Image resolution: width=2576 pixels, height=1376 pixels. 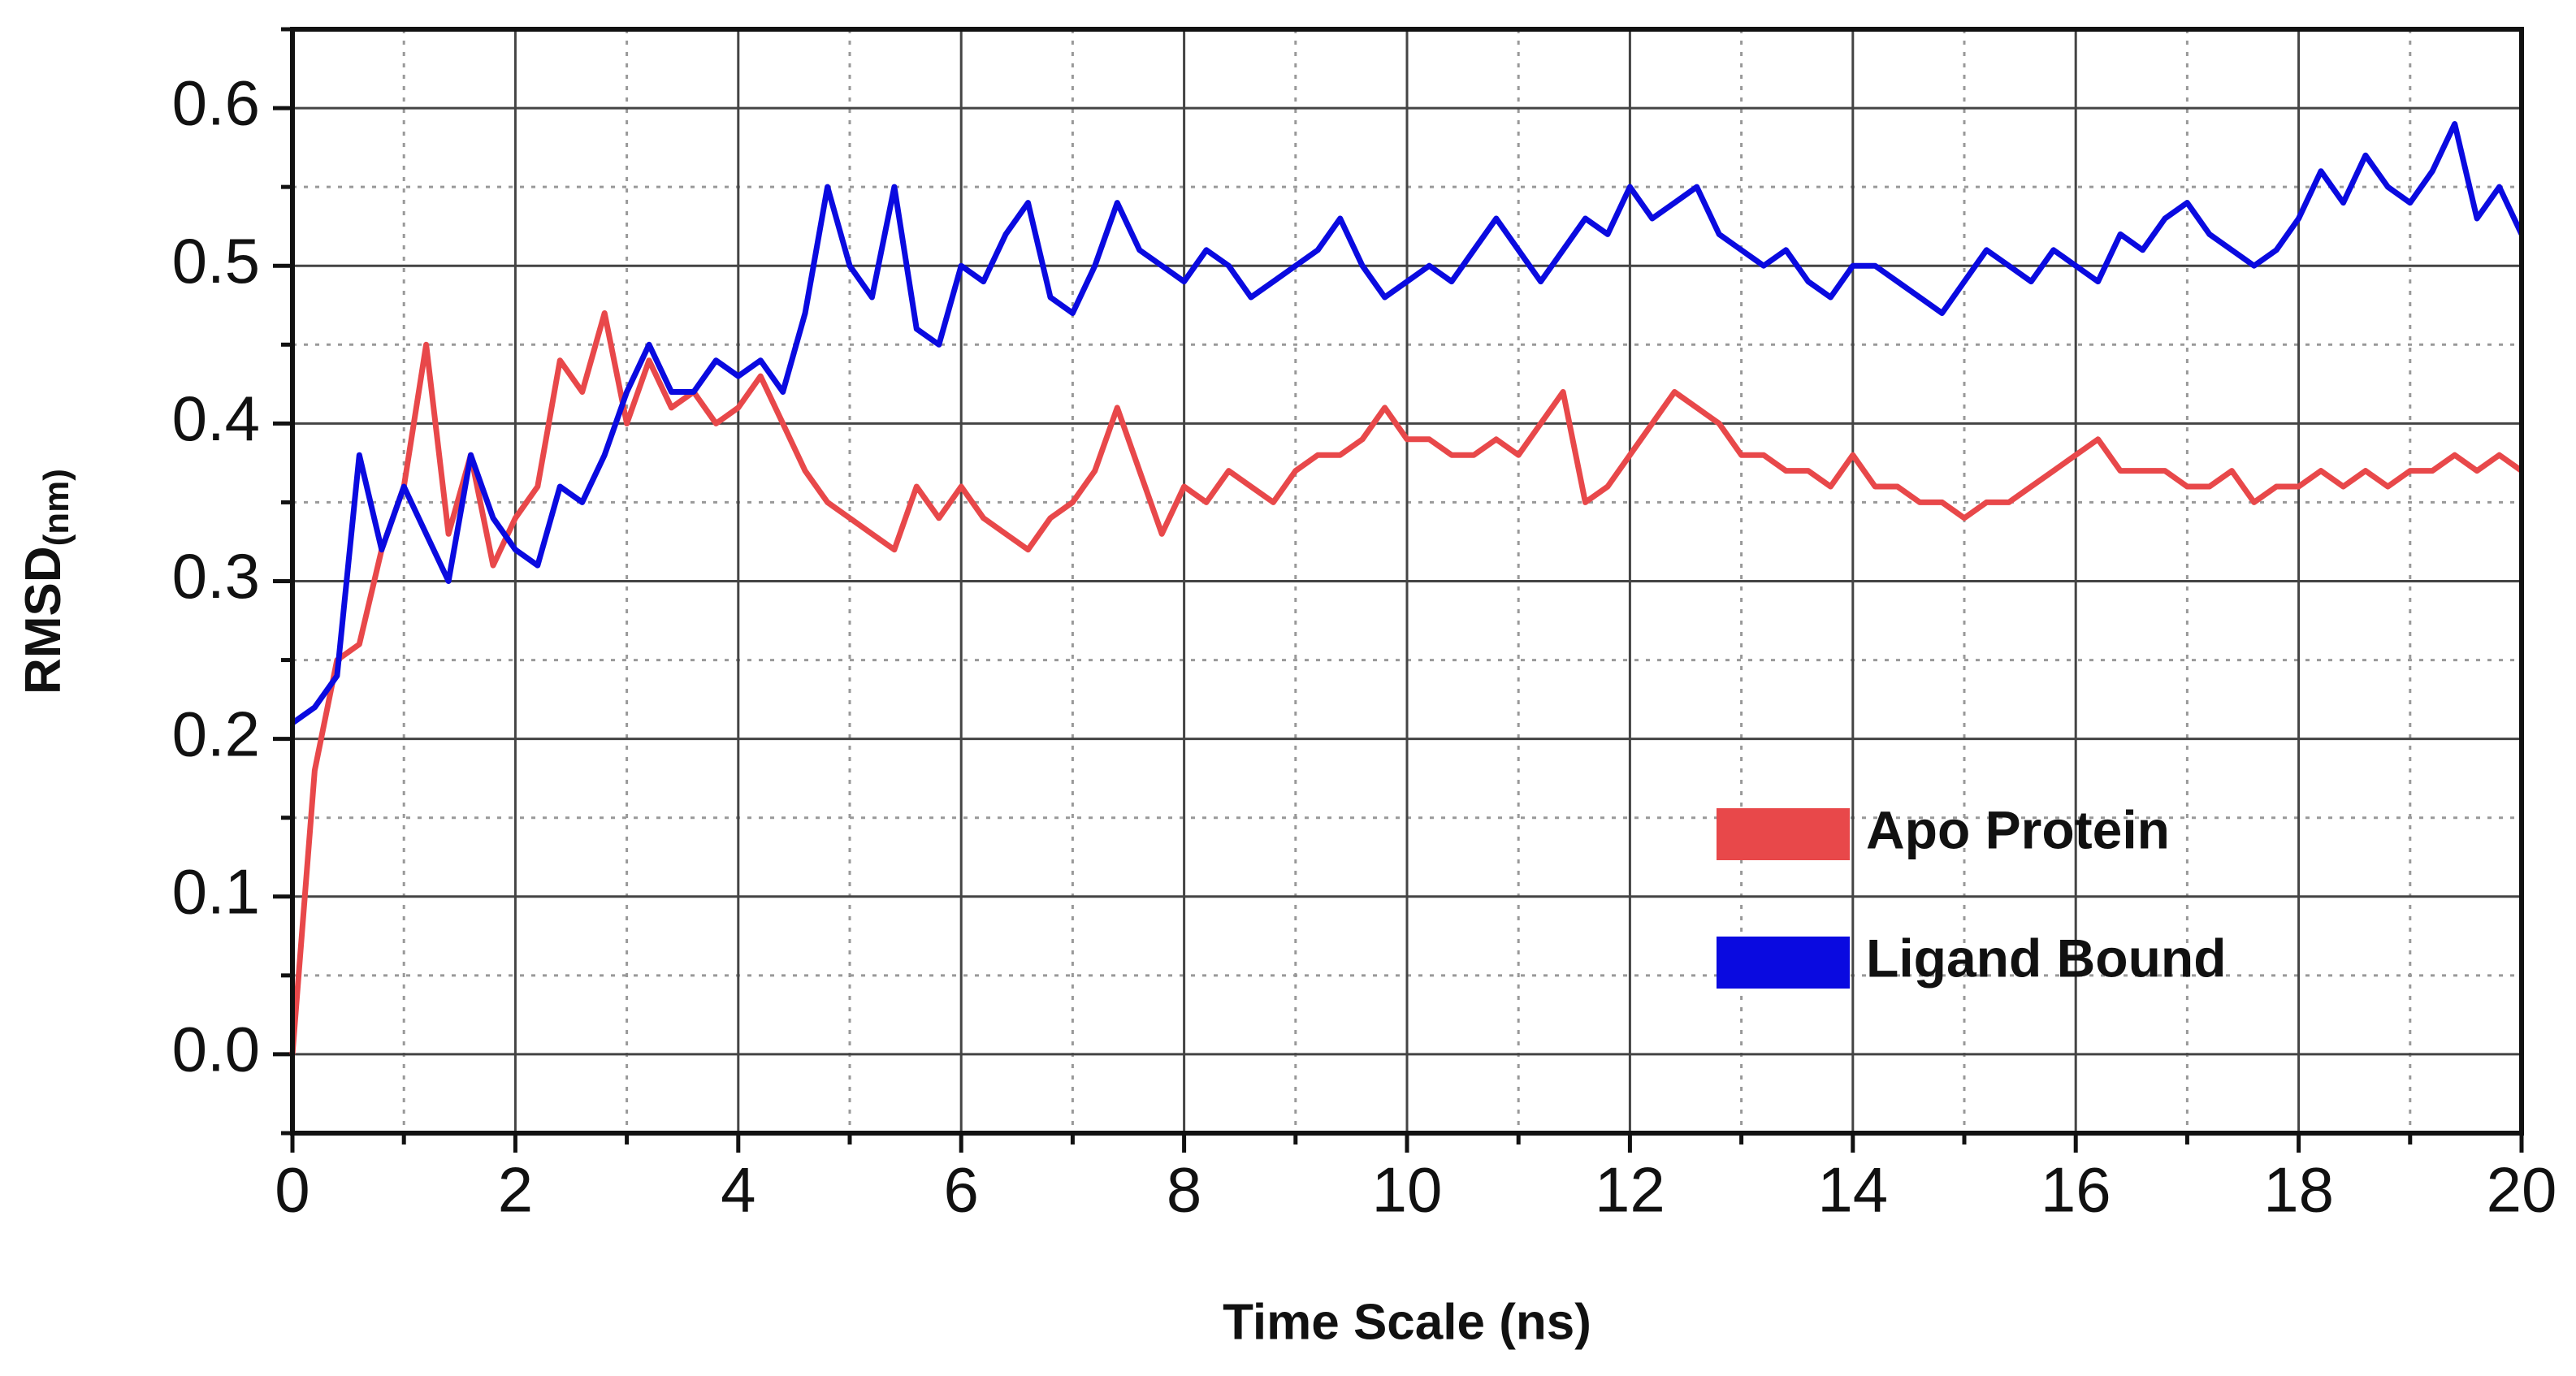 What do you see at coordinates (962, 1190) in the screenshot?
I see `x-tick-label: 6` at bounding box center [962, 1190].